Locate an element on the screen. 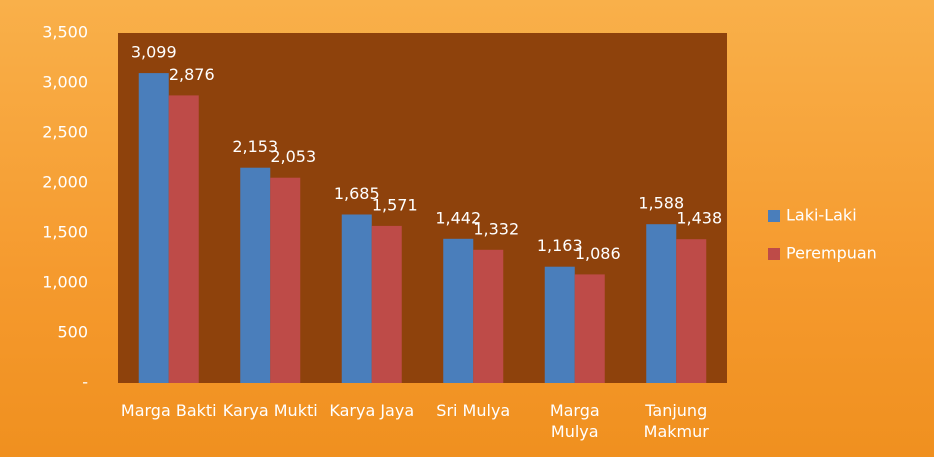 This screenshot has height=457, width=934. x-tick-label: Karya Mukti is located at coordinates (270, 410).